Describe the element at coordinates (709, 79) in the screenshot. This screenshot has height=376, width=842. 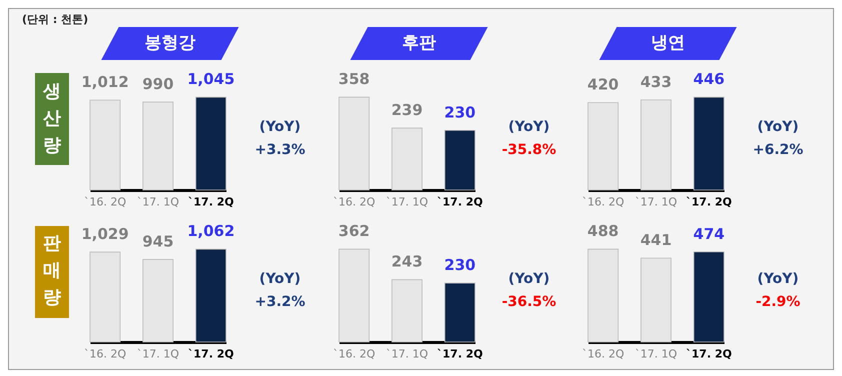
I see `data-label: 446` at that location.